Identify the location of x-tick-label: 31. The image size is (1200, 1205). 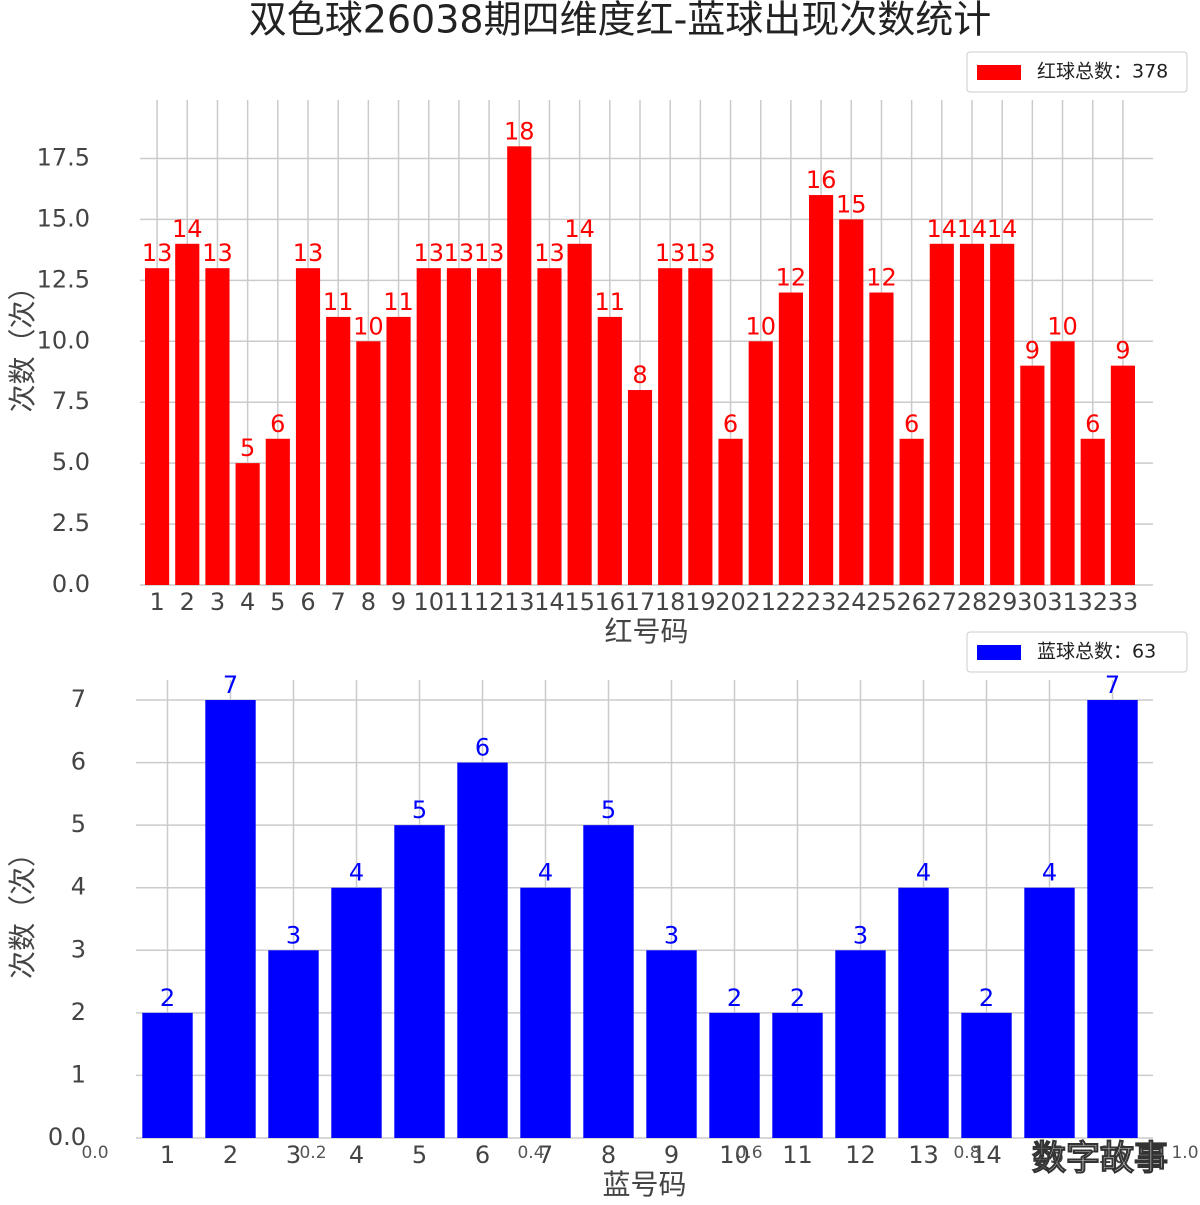
(1062, 602).